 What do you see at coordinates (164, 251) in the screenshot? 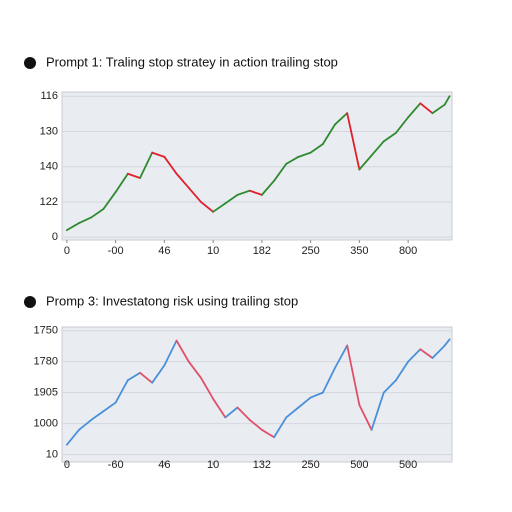
I see `x-tick-label: 46` at bounding box center [164, 251].